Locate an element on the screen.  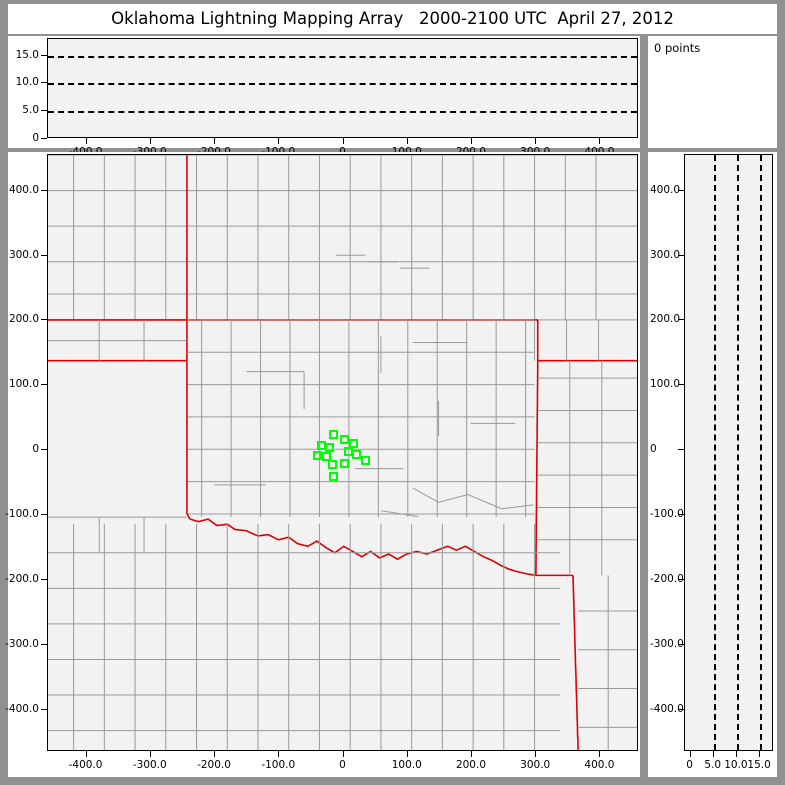
x-tick-label: -400.0 is located at coordinates (85, 765).